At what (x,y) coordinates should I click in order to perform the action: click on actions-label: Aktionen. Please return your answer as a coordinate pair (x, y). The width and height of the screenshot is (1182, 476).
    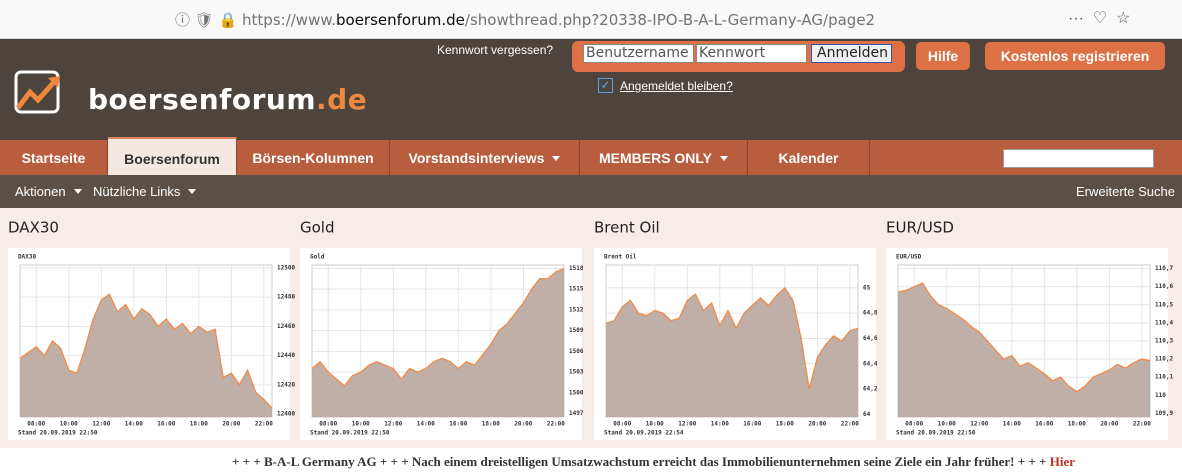
    Looking at the image, I should click on (40, 191).